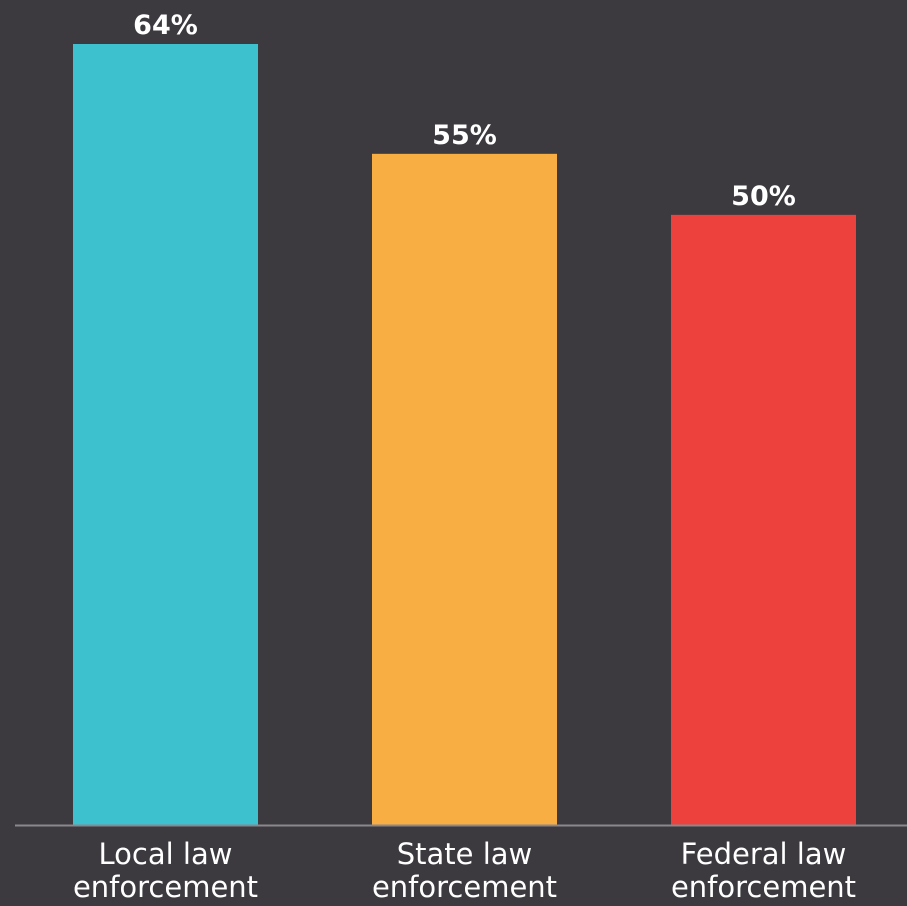  Describe the element at coordinates (464, 135) in the screenshot. I see `value-label: 55%` at that location.